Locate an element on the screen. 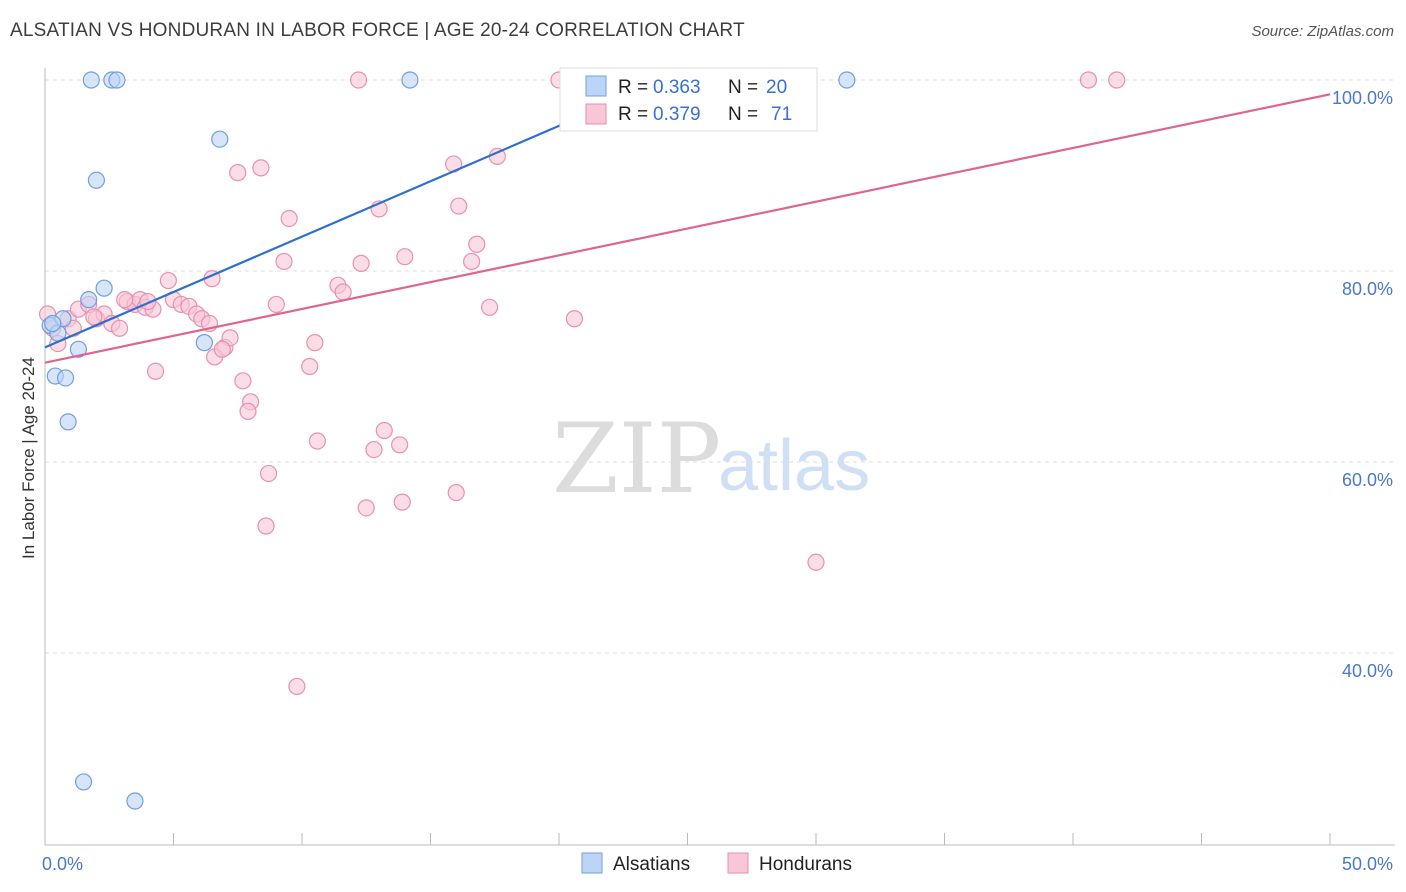 Image resolution: width=1406 pixels, height=892 pixels. legend-alsatian-r: 0.363 is located at coordinates (677, 87).